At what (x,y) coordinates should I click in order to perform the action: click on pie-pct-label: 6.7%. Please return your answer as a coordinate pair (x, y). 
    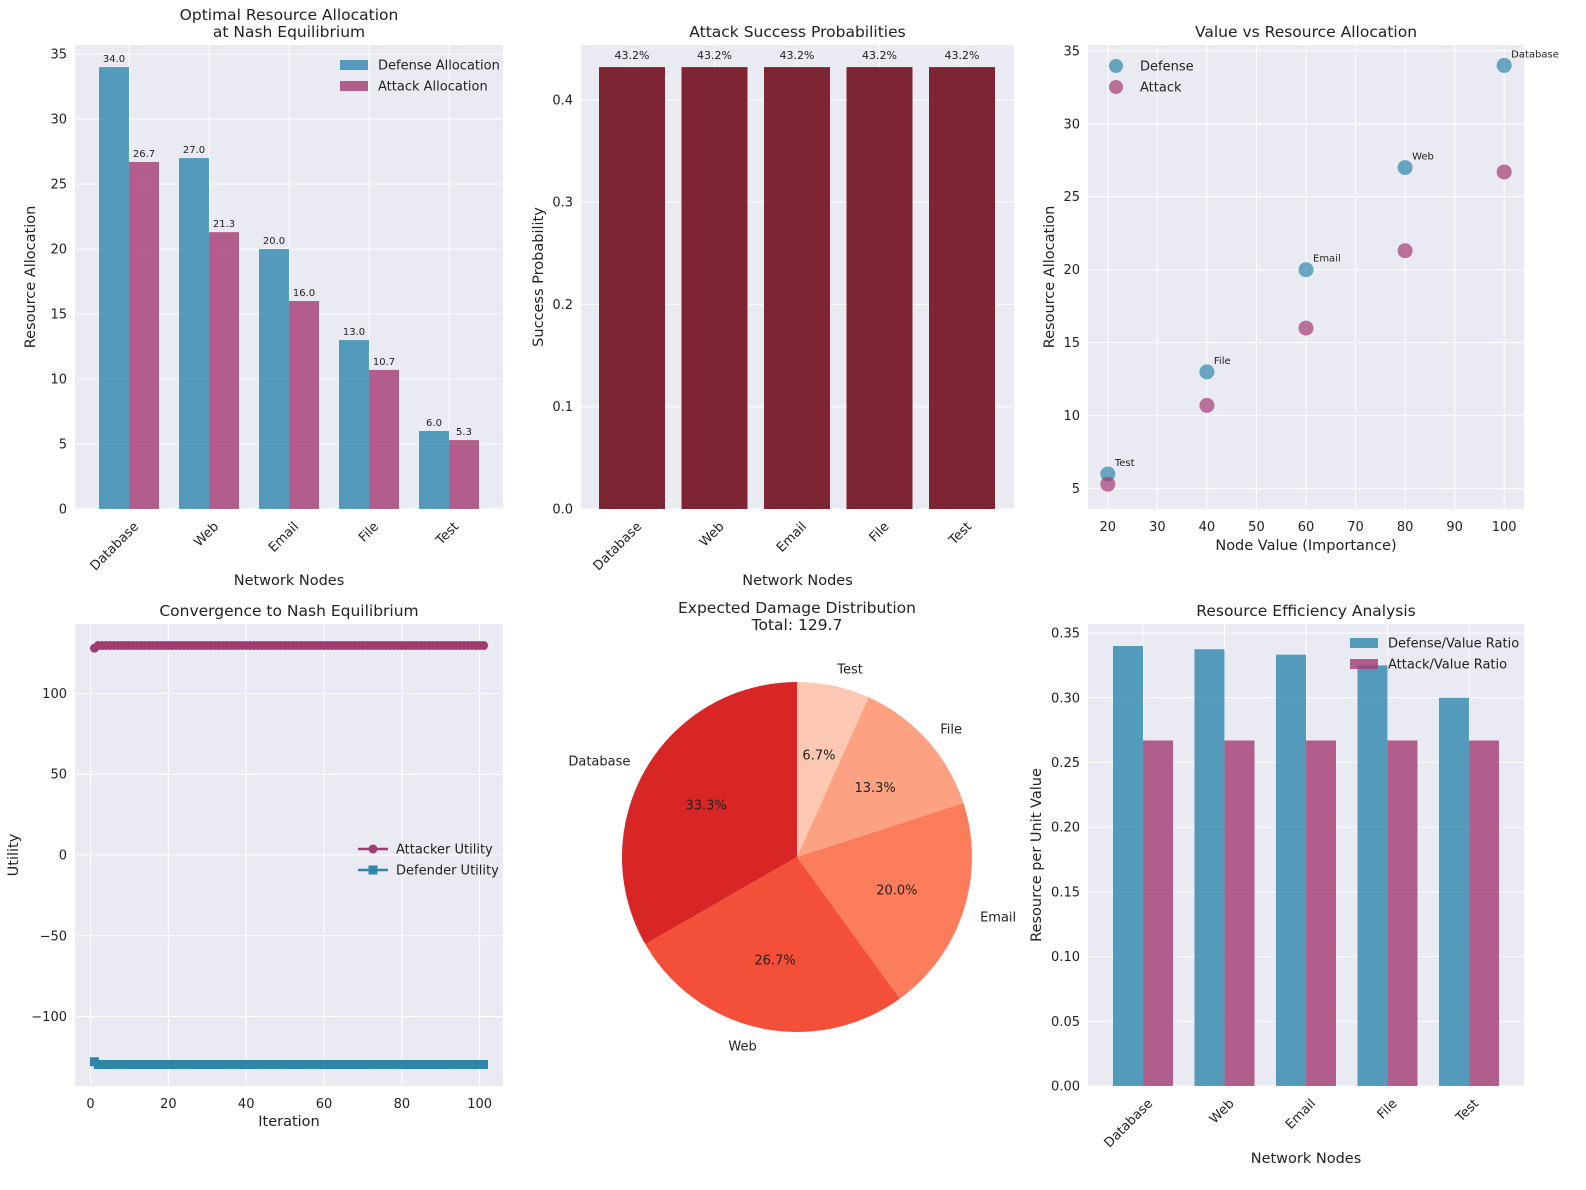
    Looking at the image, I should click on (818, 755).